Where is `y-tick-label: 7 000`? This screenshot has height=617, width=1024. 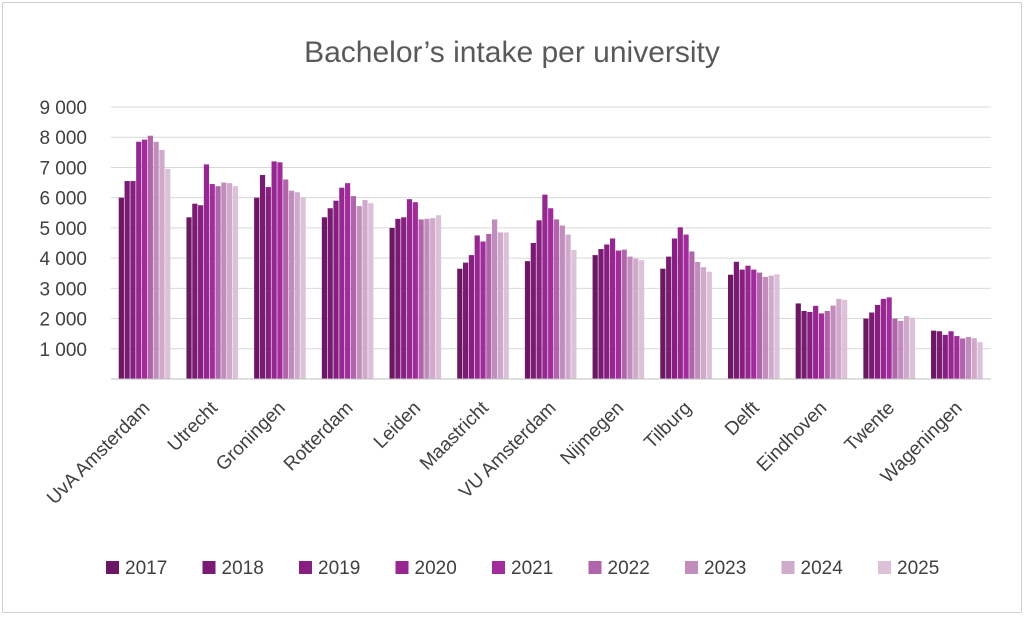
y-tick-label: 7 000 is located at coordinates (63, 168).